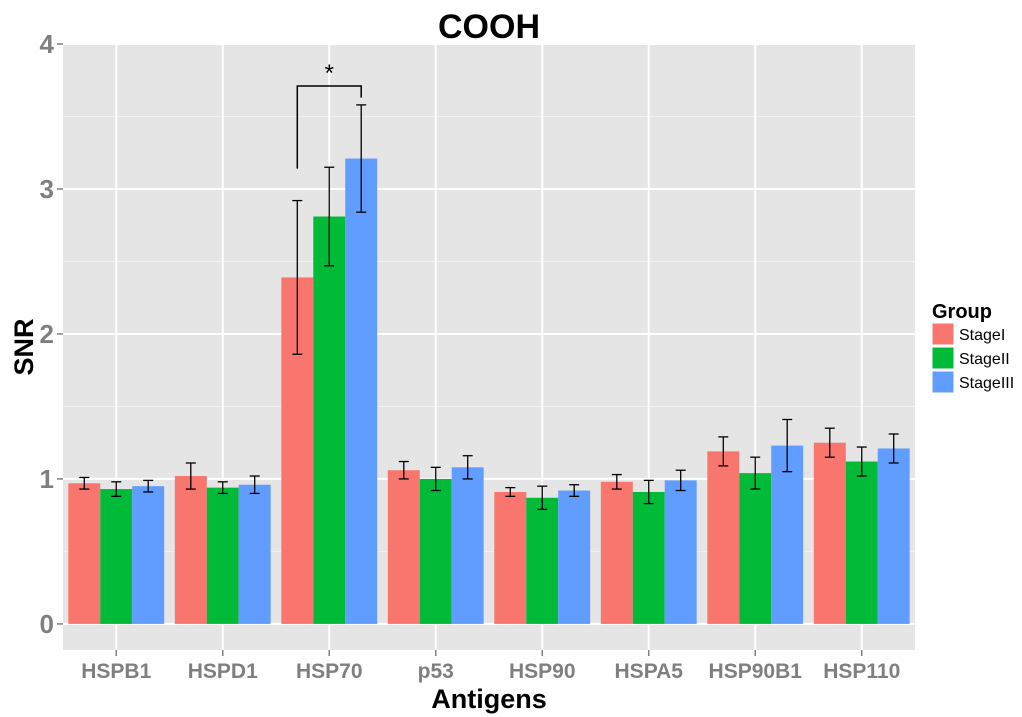  I want to click on legend-label: StageIII, so click(986, 383).